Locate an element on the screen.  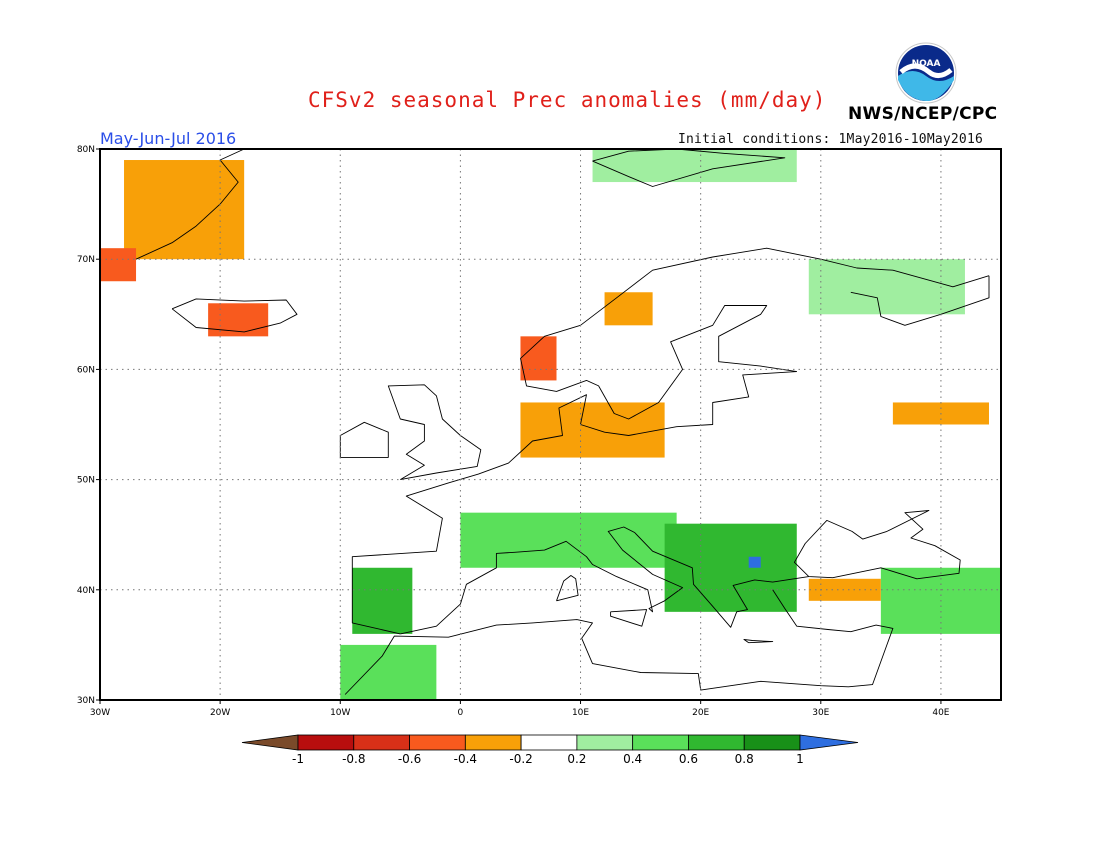
lat-label: 80N is located at coordinates (86, 150).